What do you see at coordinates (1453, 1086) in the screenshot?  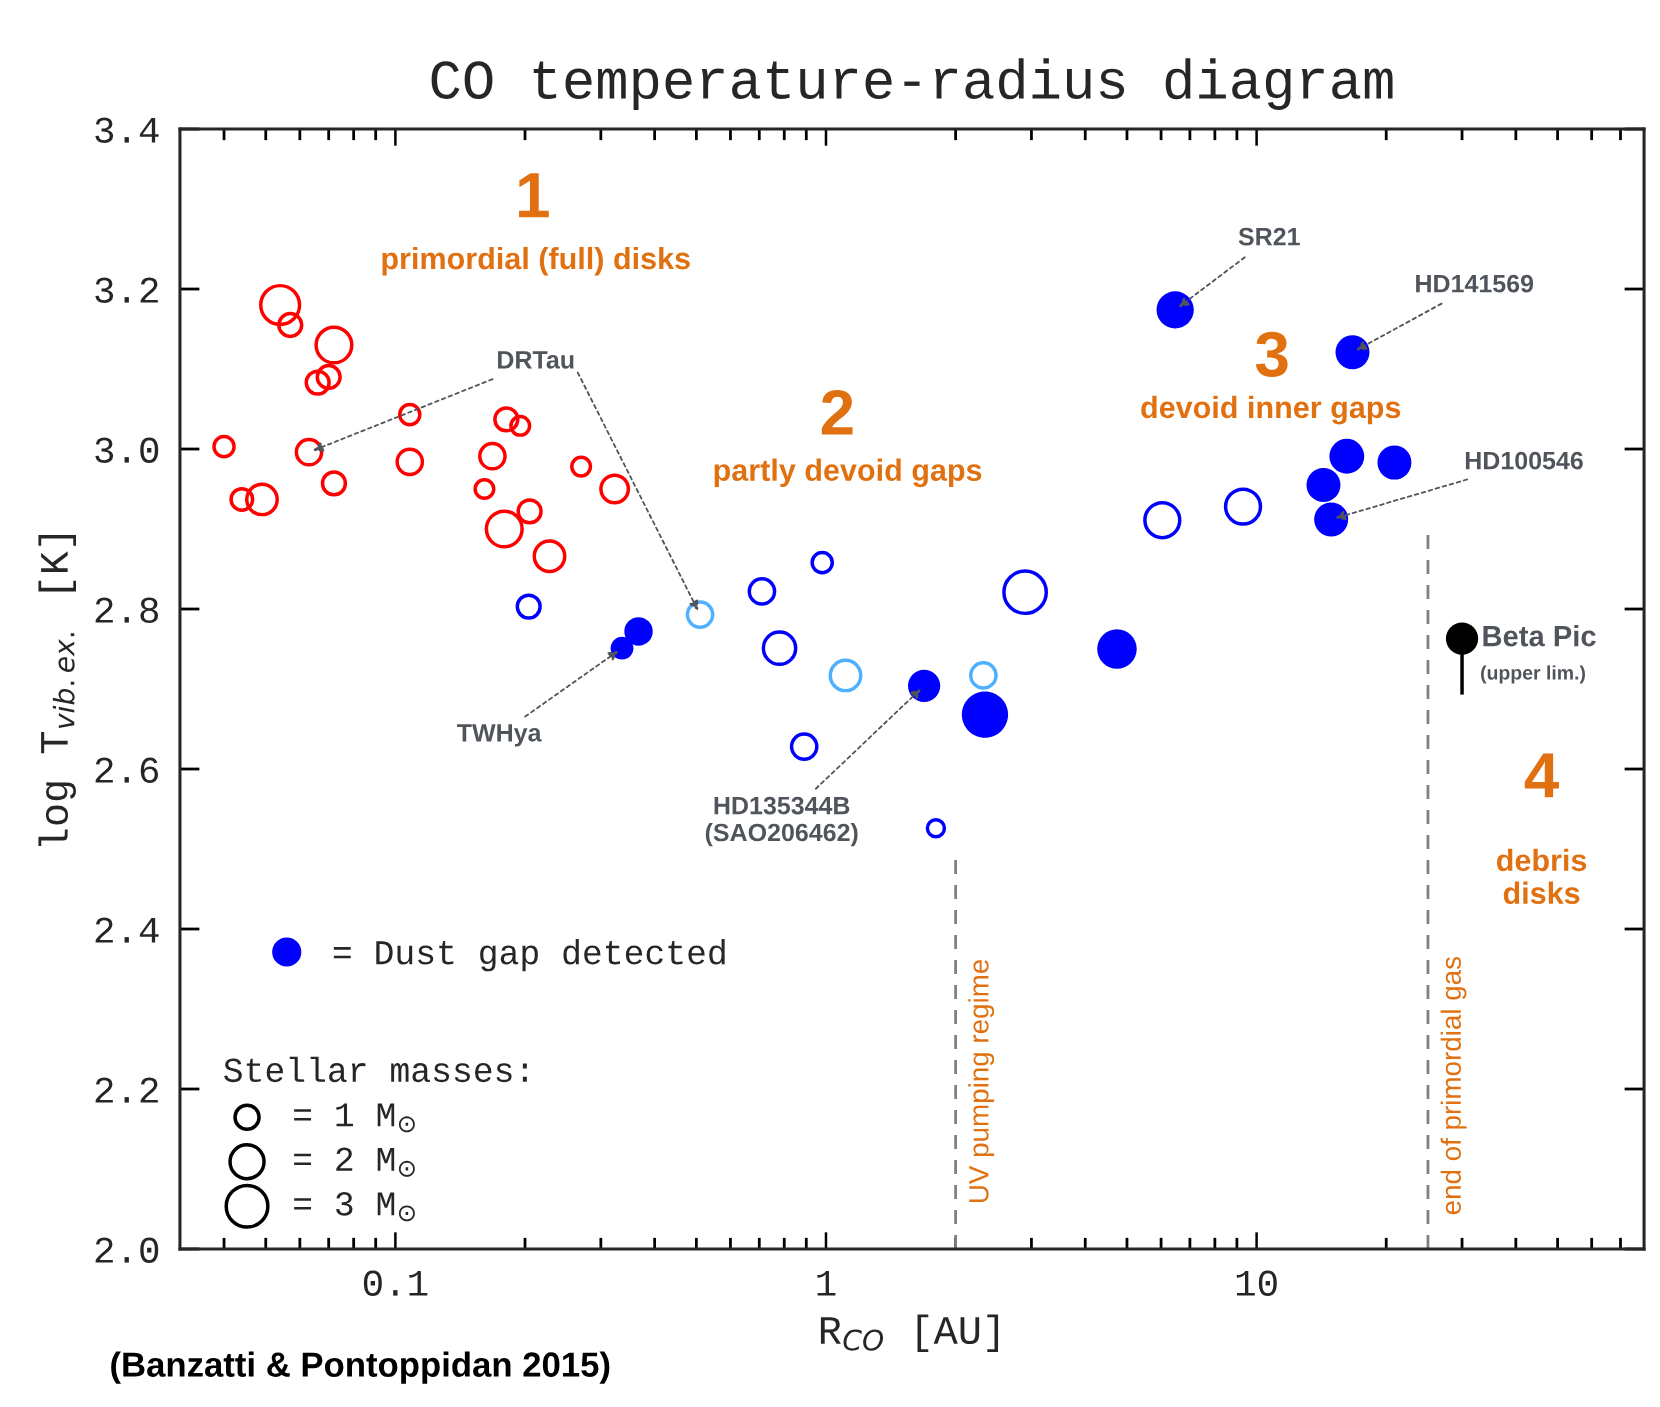 I see `ref-line-label: end of primordial gas` at bounding box center [1453, 1086].